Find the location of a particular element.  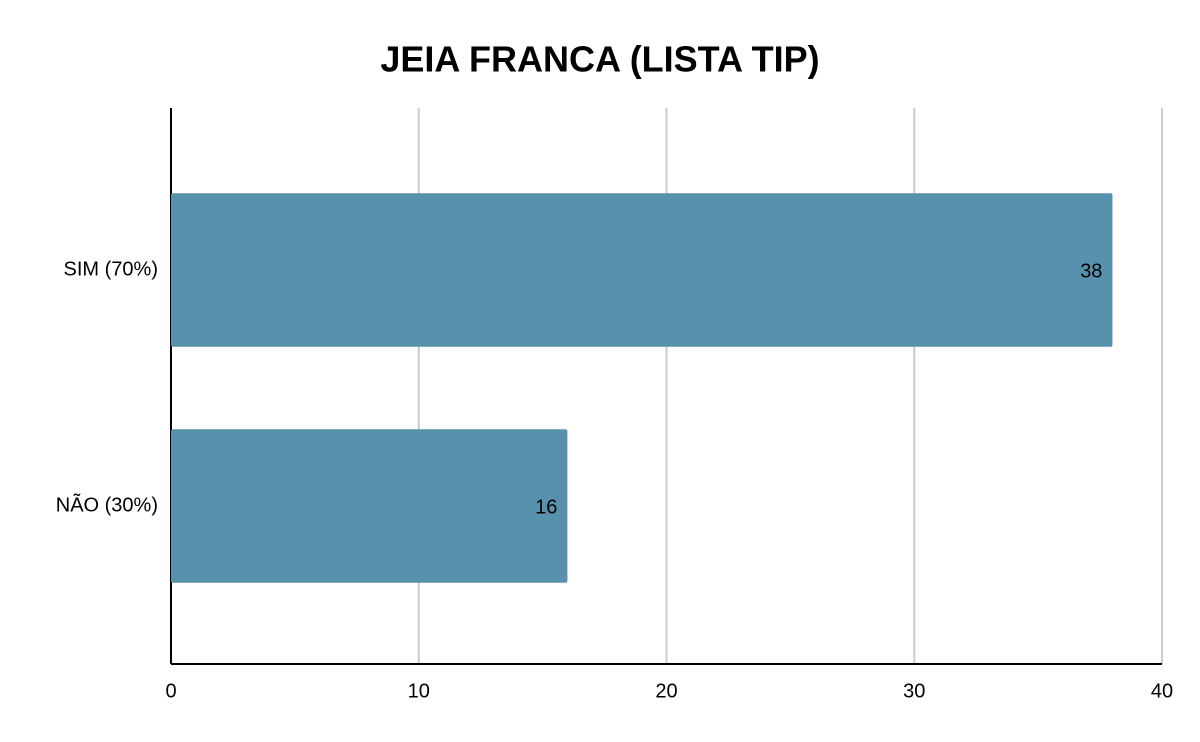

x-tick-label: 0 is located at coordinates (170, 691).